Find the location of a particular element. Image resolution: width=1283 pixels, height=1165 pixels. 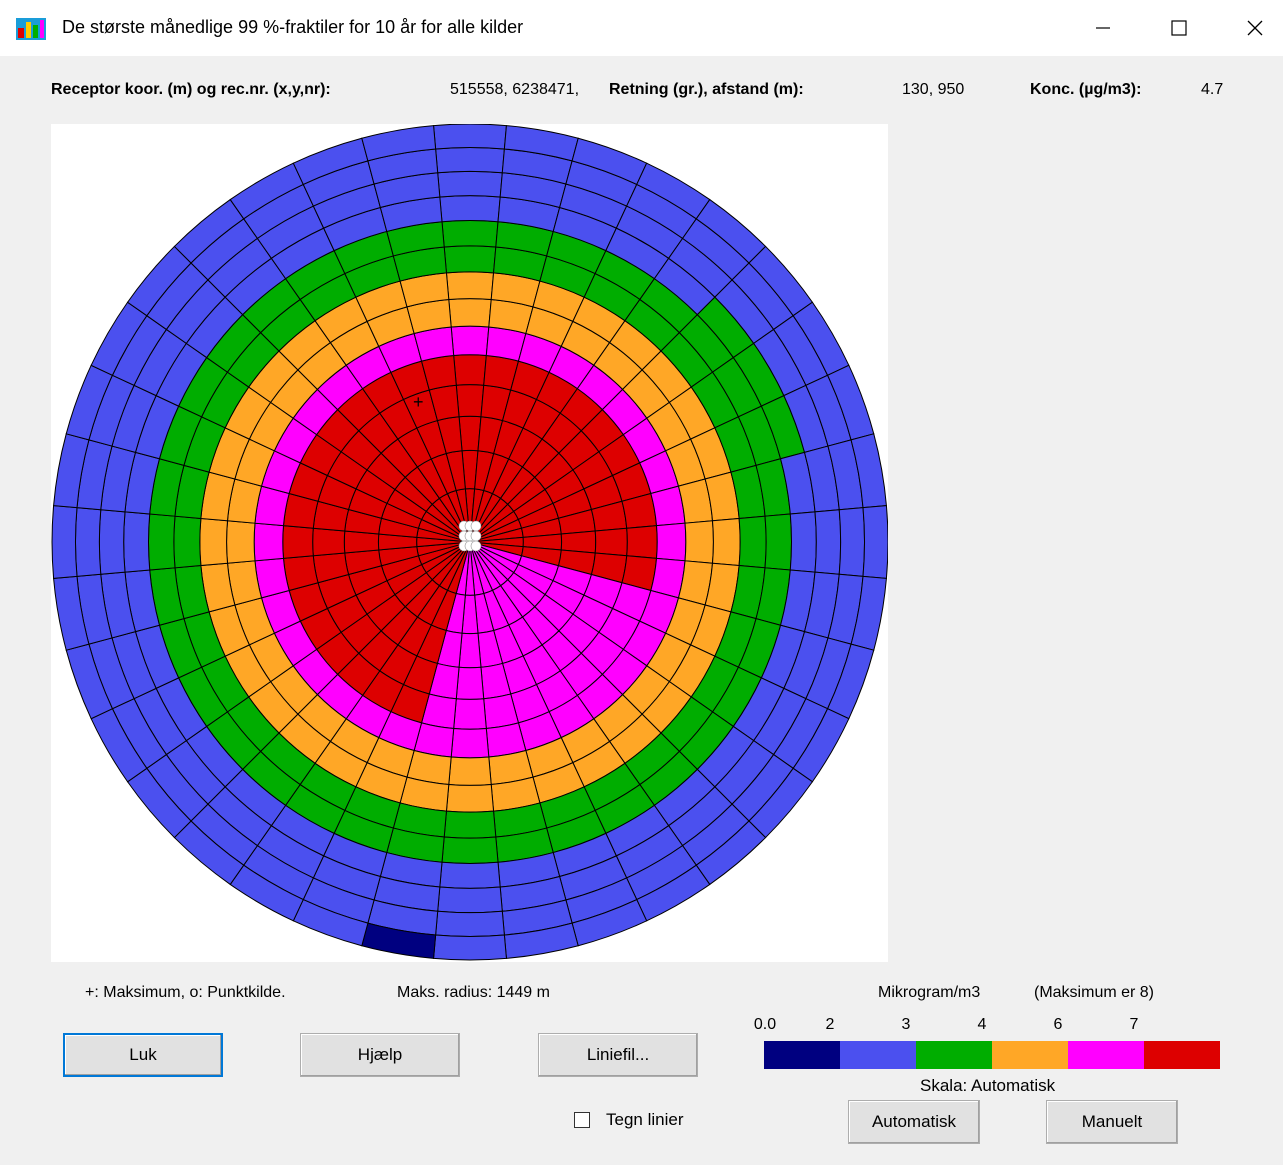

automatic-scale-button: Automatisk is located at coordinates (914, 1122).